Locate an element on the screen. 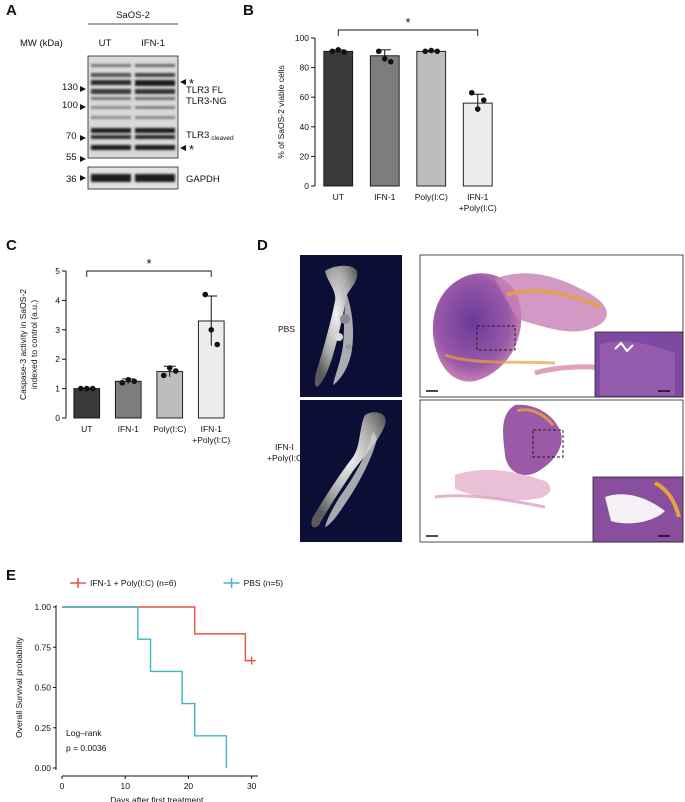  caspase-y-tick-label: 3 is located at coordinates (57, 330).